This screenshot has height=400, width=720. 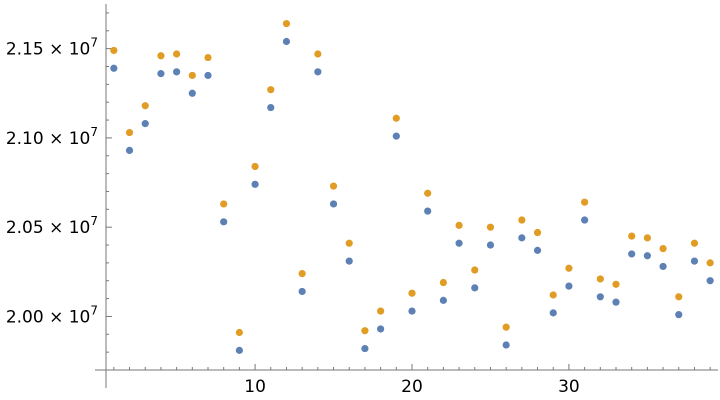 I want to click on y-tick-label: 2.05 × 10⁷, so click(x=52, y=226).